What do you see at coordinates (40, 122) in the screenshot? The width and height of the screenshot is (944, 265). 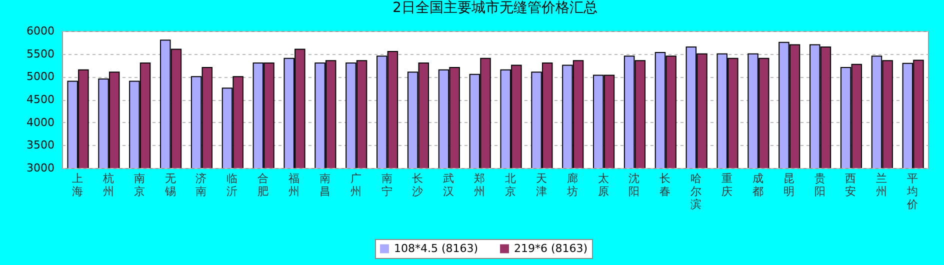 I see `y-tick-label: 4000` at bounding box center [40, 122].